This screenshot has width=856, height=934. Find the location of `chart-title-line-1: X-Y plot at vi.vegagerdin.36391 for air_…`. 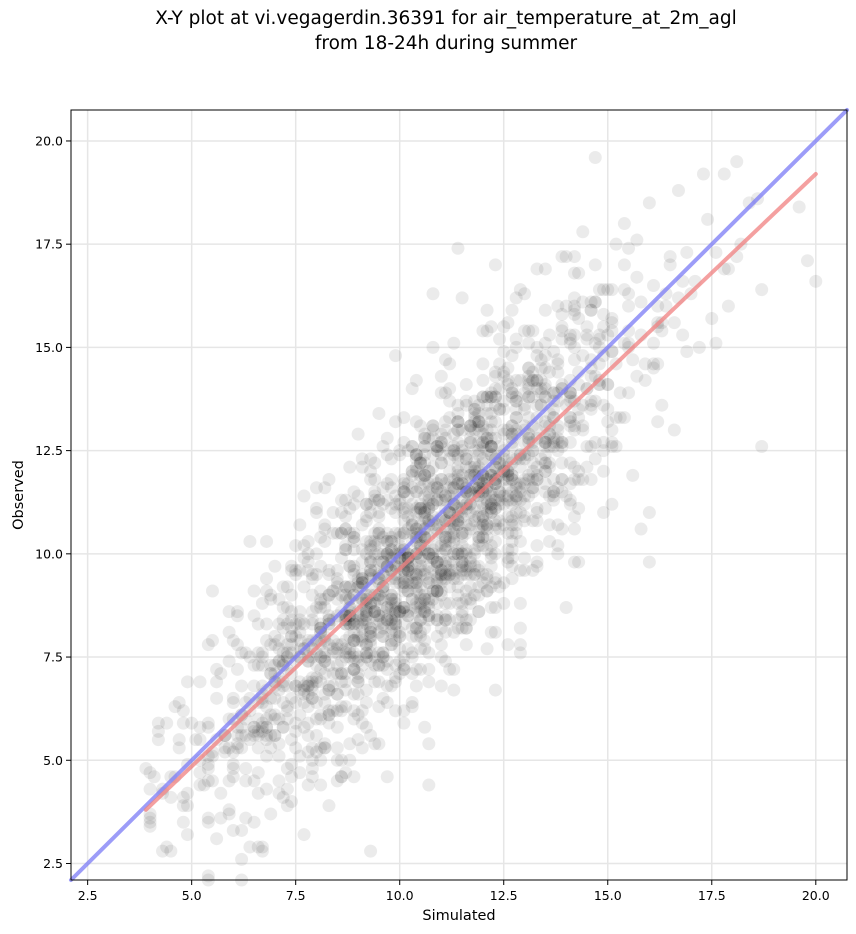

chart-title-line-1: X-Y plot at vi.vegagerdin.36391 for air_… is located at coordinates (446, 18).